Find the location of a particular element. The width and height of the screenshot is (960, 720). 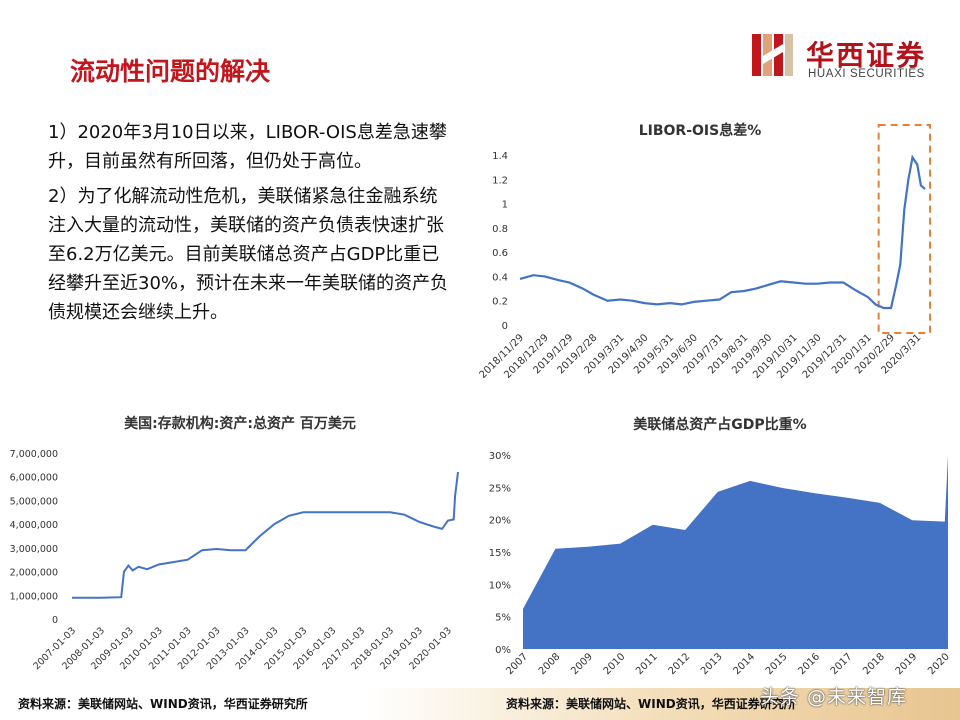

x-tick-label: 2013 is located at coordinates (712, 664).